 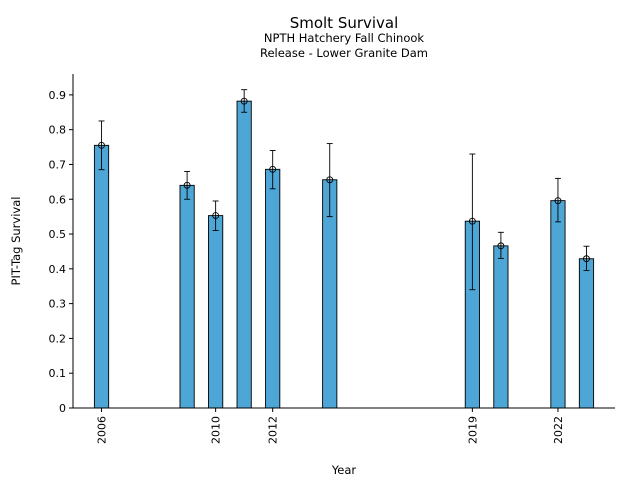 I want to click on y-tick-label: 0.1, so click(x=58, y=373).